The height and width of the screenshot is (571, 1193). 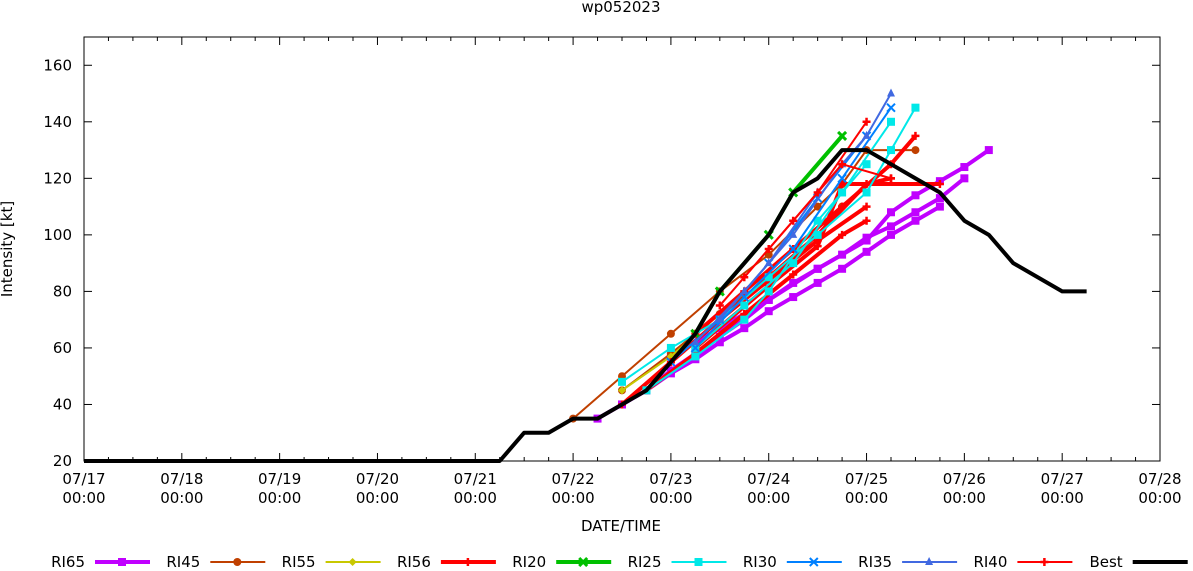 What do you see at coordinates (216, 562) in the screenshot?
I see `legend-item-ri45: RI45` at bounding box center [216, 562].